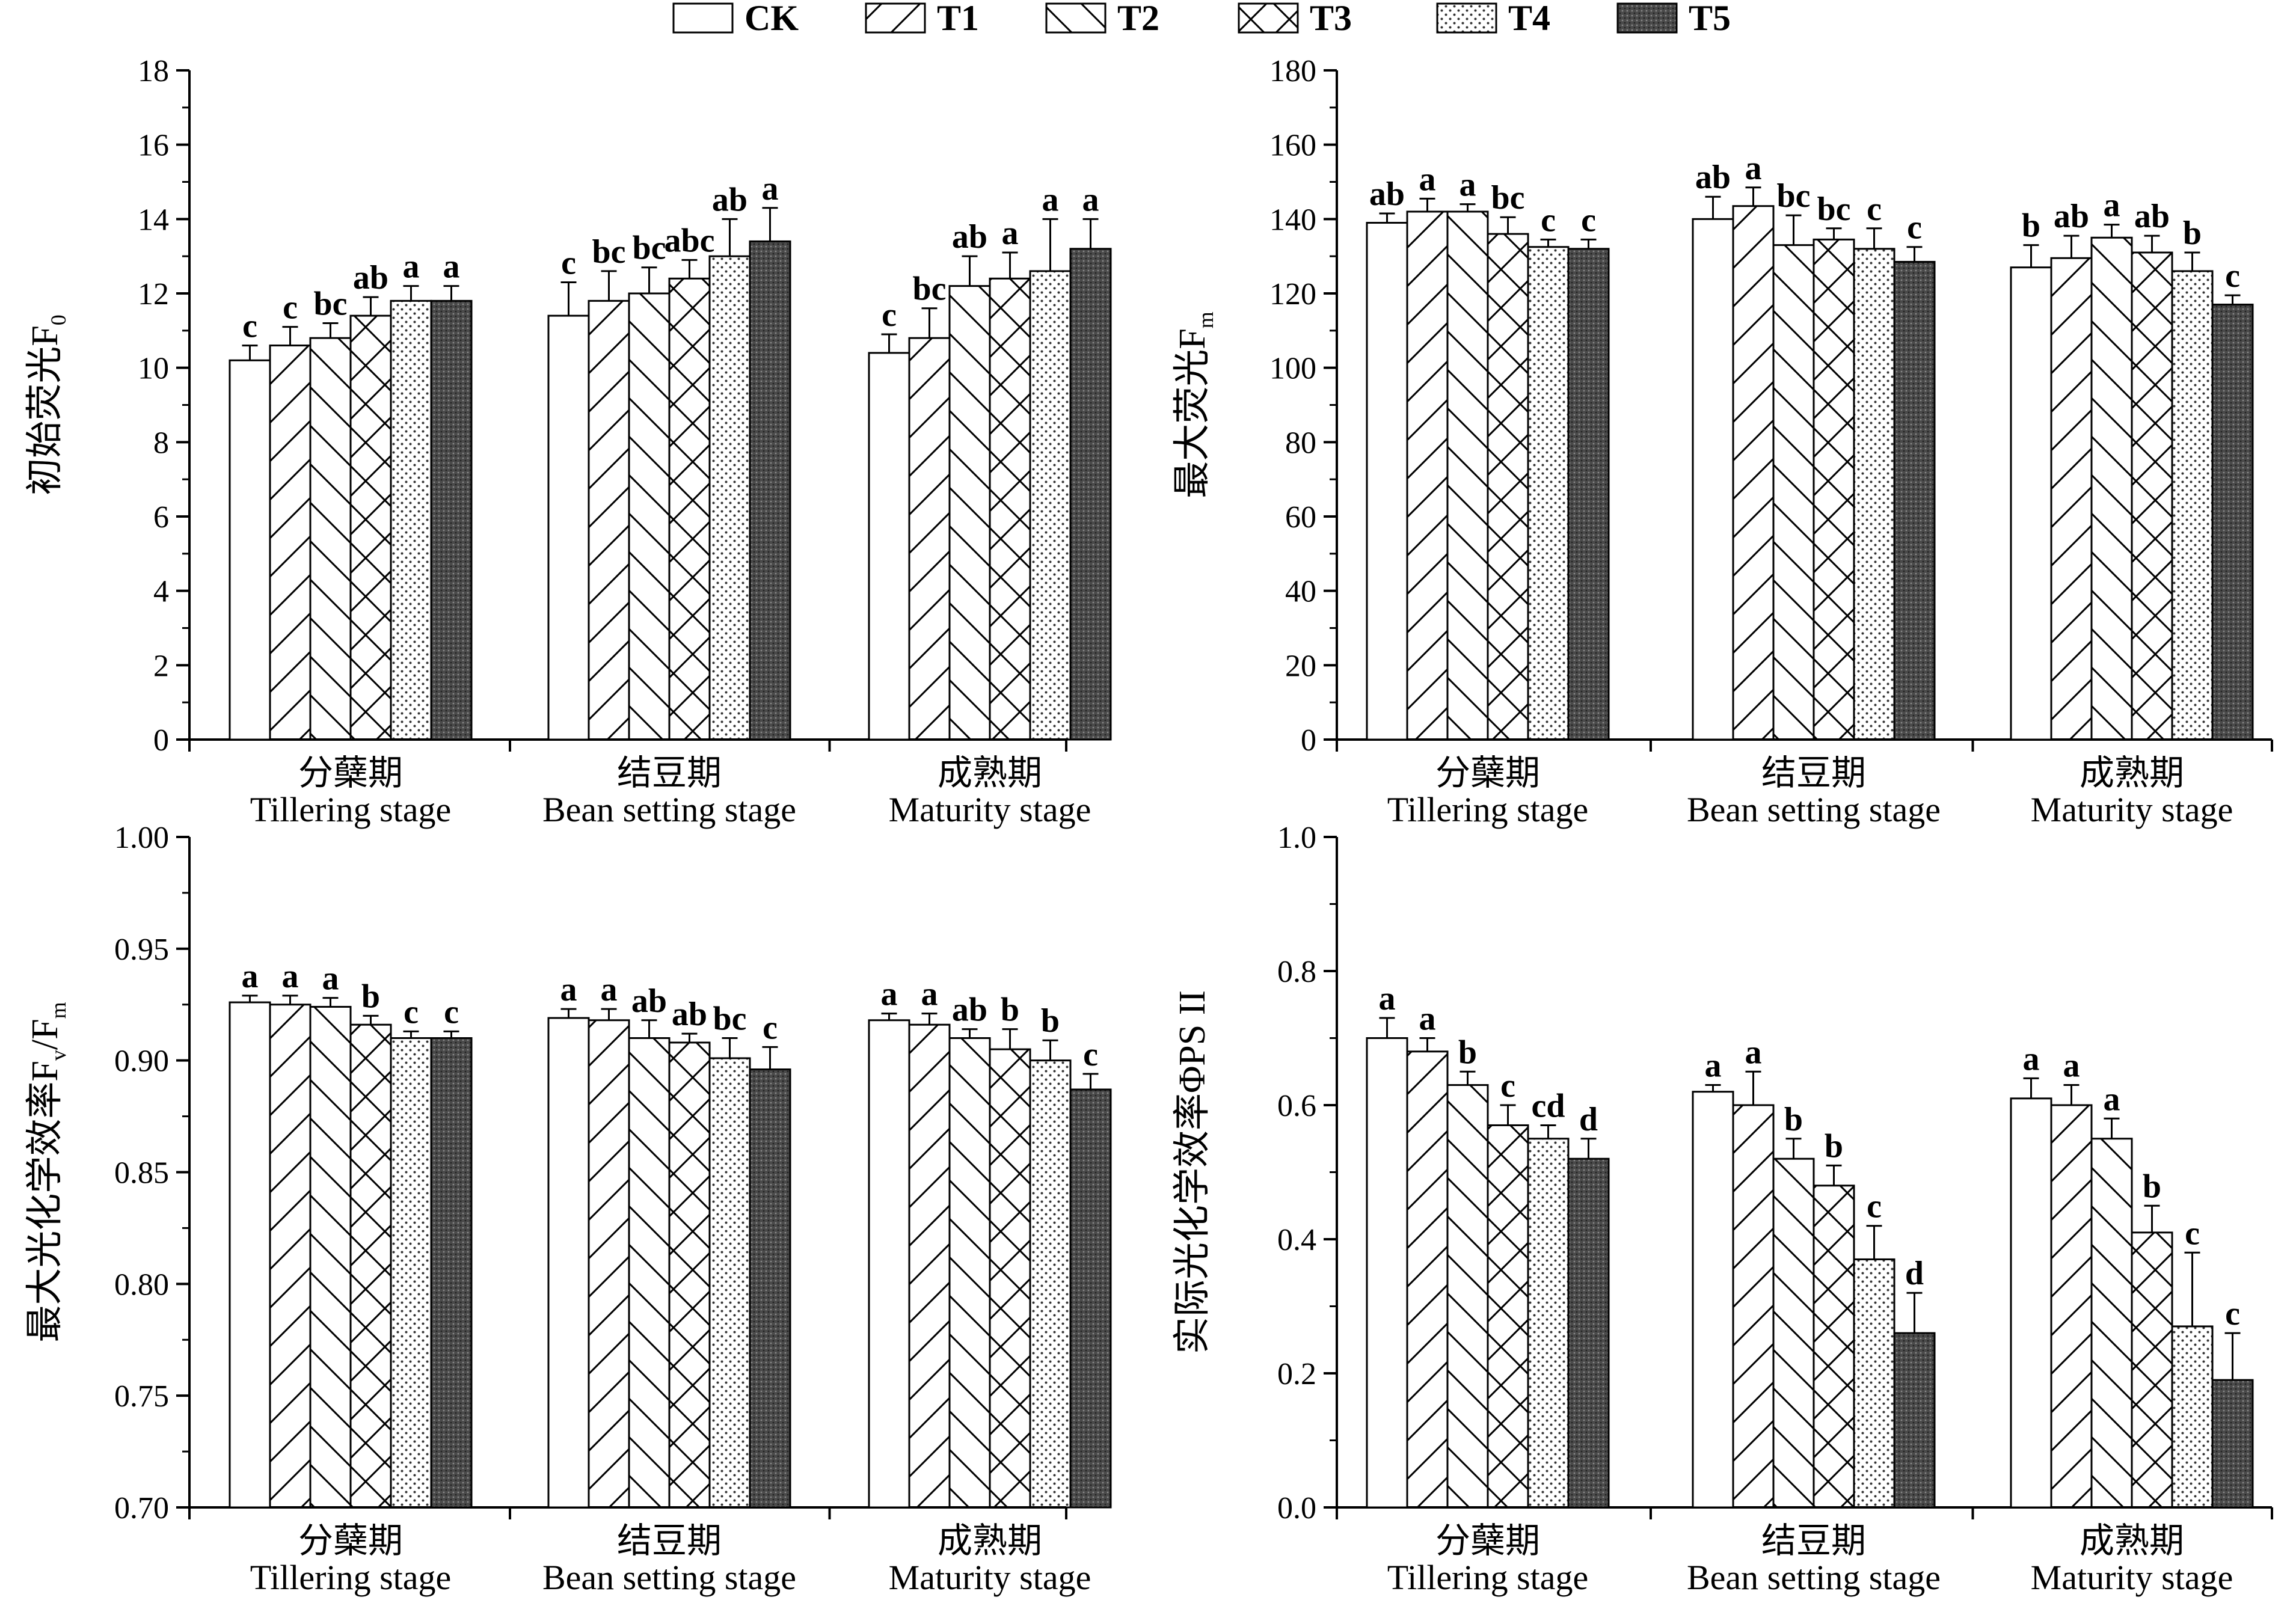 The width and height of the screenshot is (2296, 1606). Describe the element at coordinates (1508, 198) in the screenshot. I see `significance-label: bc` at that location.